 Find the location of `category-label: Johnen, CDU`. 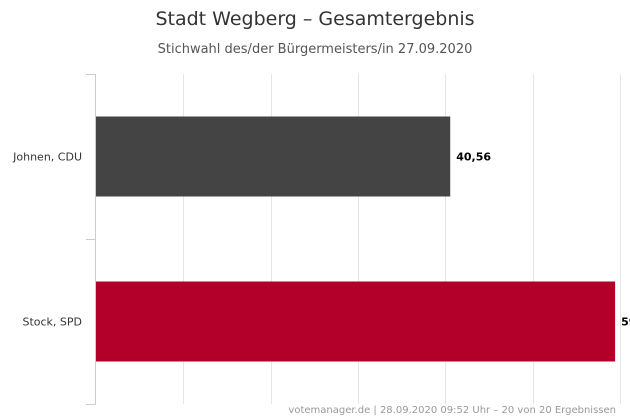

category-label: Johnen, CDU is located at coordinates (47, 157).